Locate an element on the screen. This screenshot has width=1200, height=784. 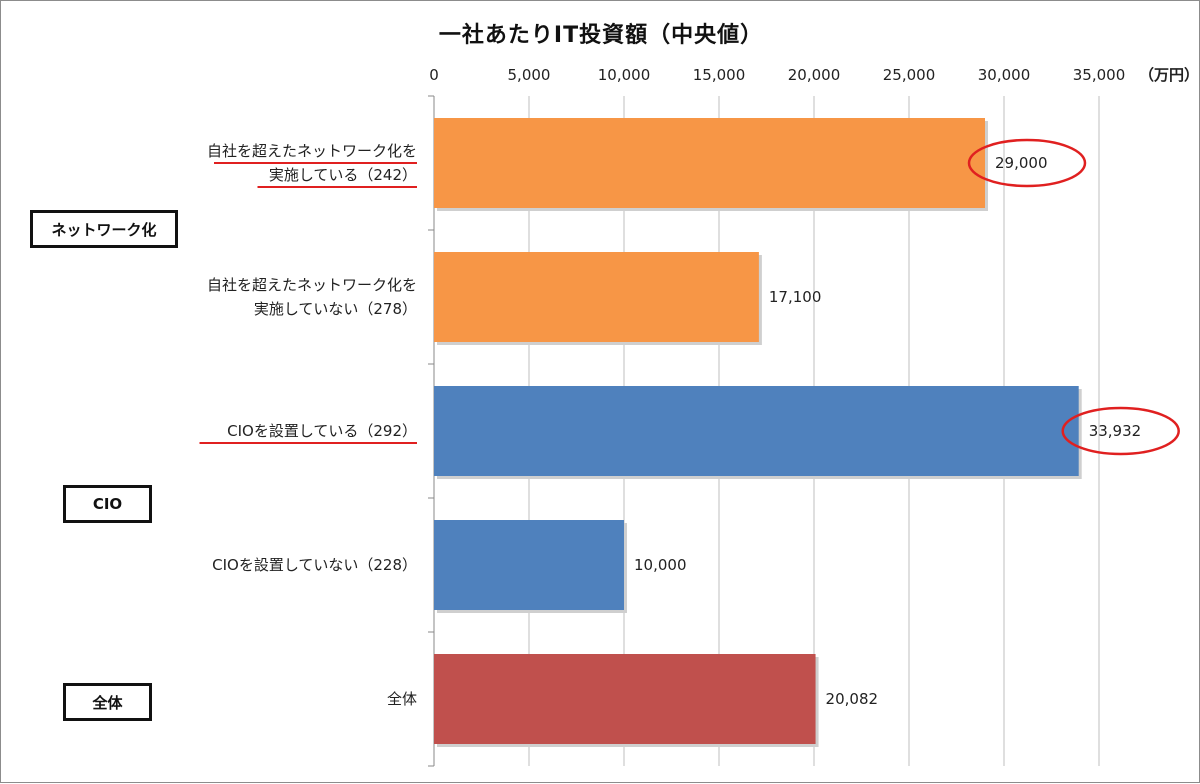
value-label: 29,000 is located at coordinates (1021, 163).